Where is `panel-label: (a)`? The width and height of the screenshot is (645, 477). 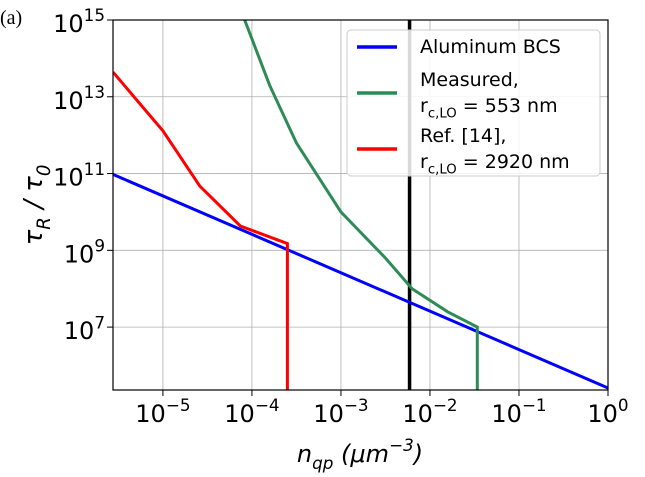
panel-label: (a) is located at coordinates (11, 18).